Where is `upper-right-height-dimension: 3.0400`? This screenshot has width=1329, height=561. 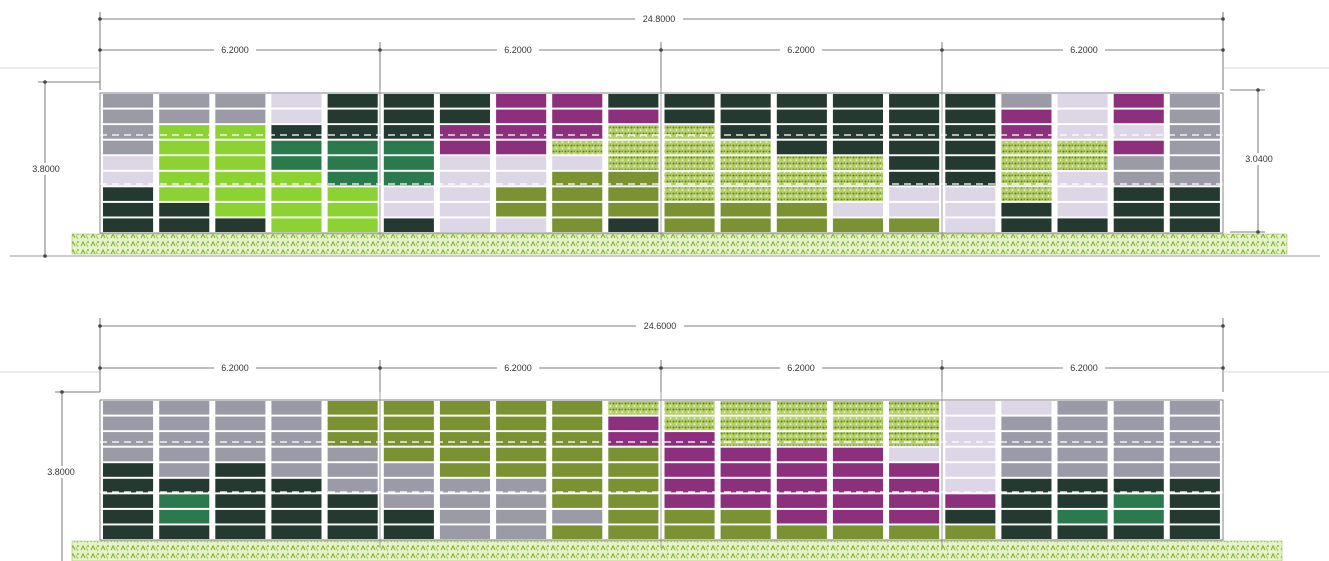
upper-right-height-dimension: 3.0400 is located at coordinates (1259, 159).